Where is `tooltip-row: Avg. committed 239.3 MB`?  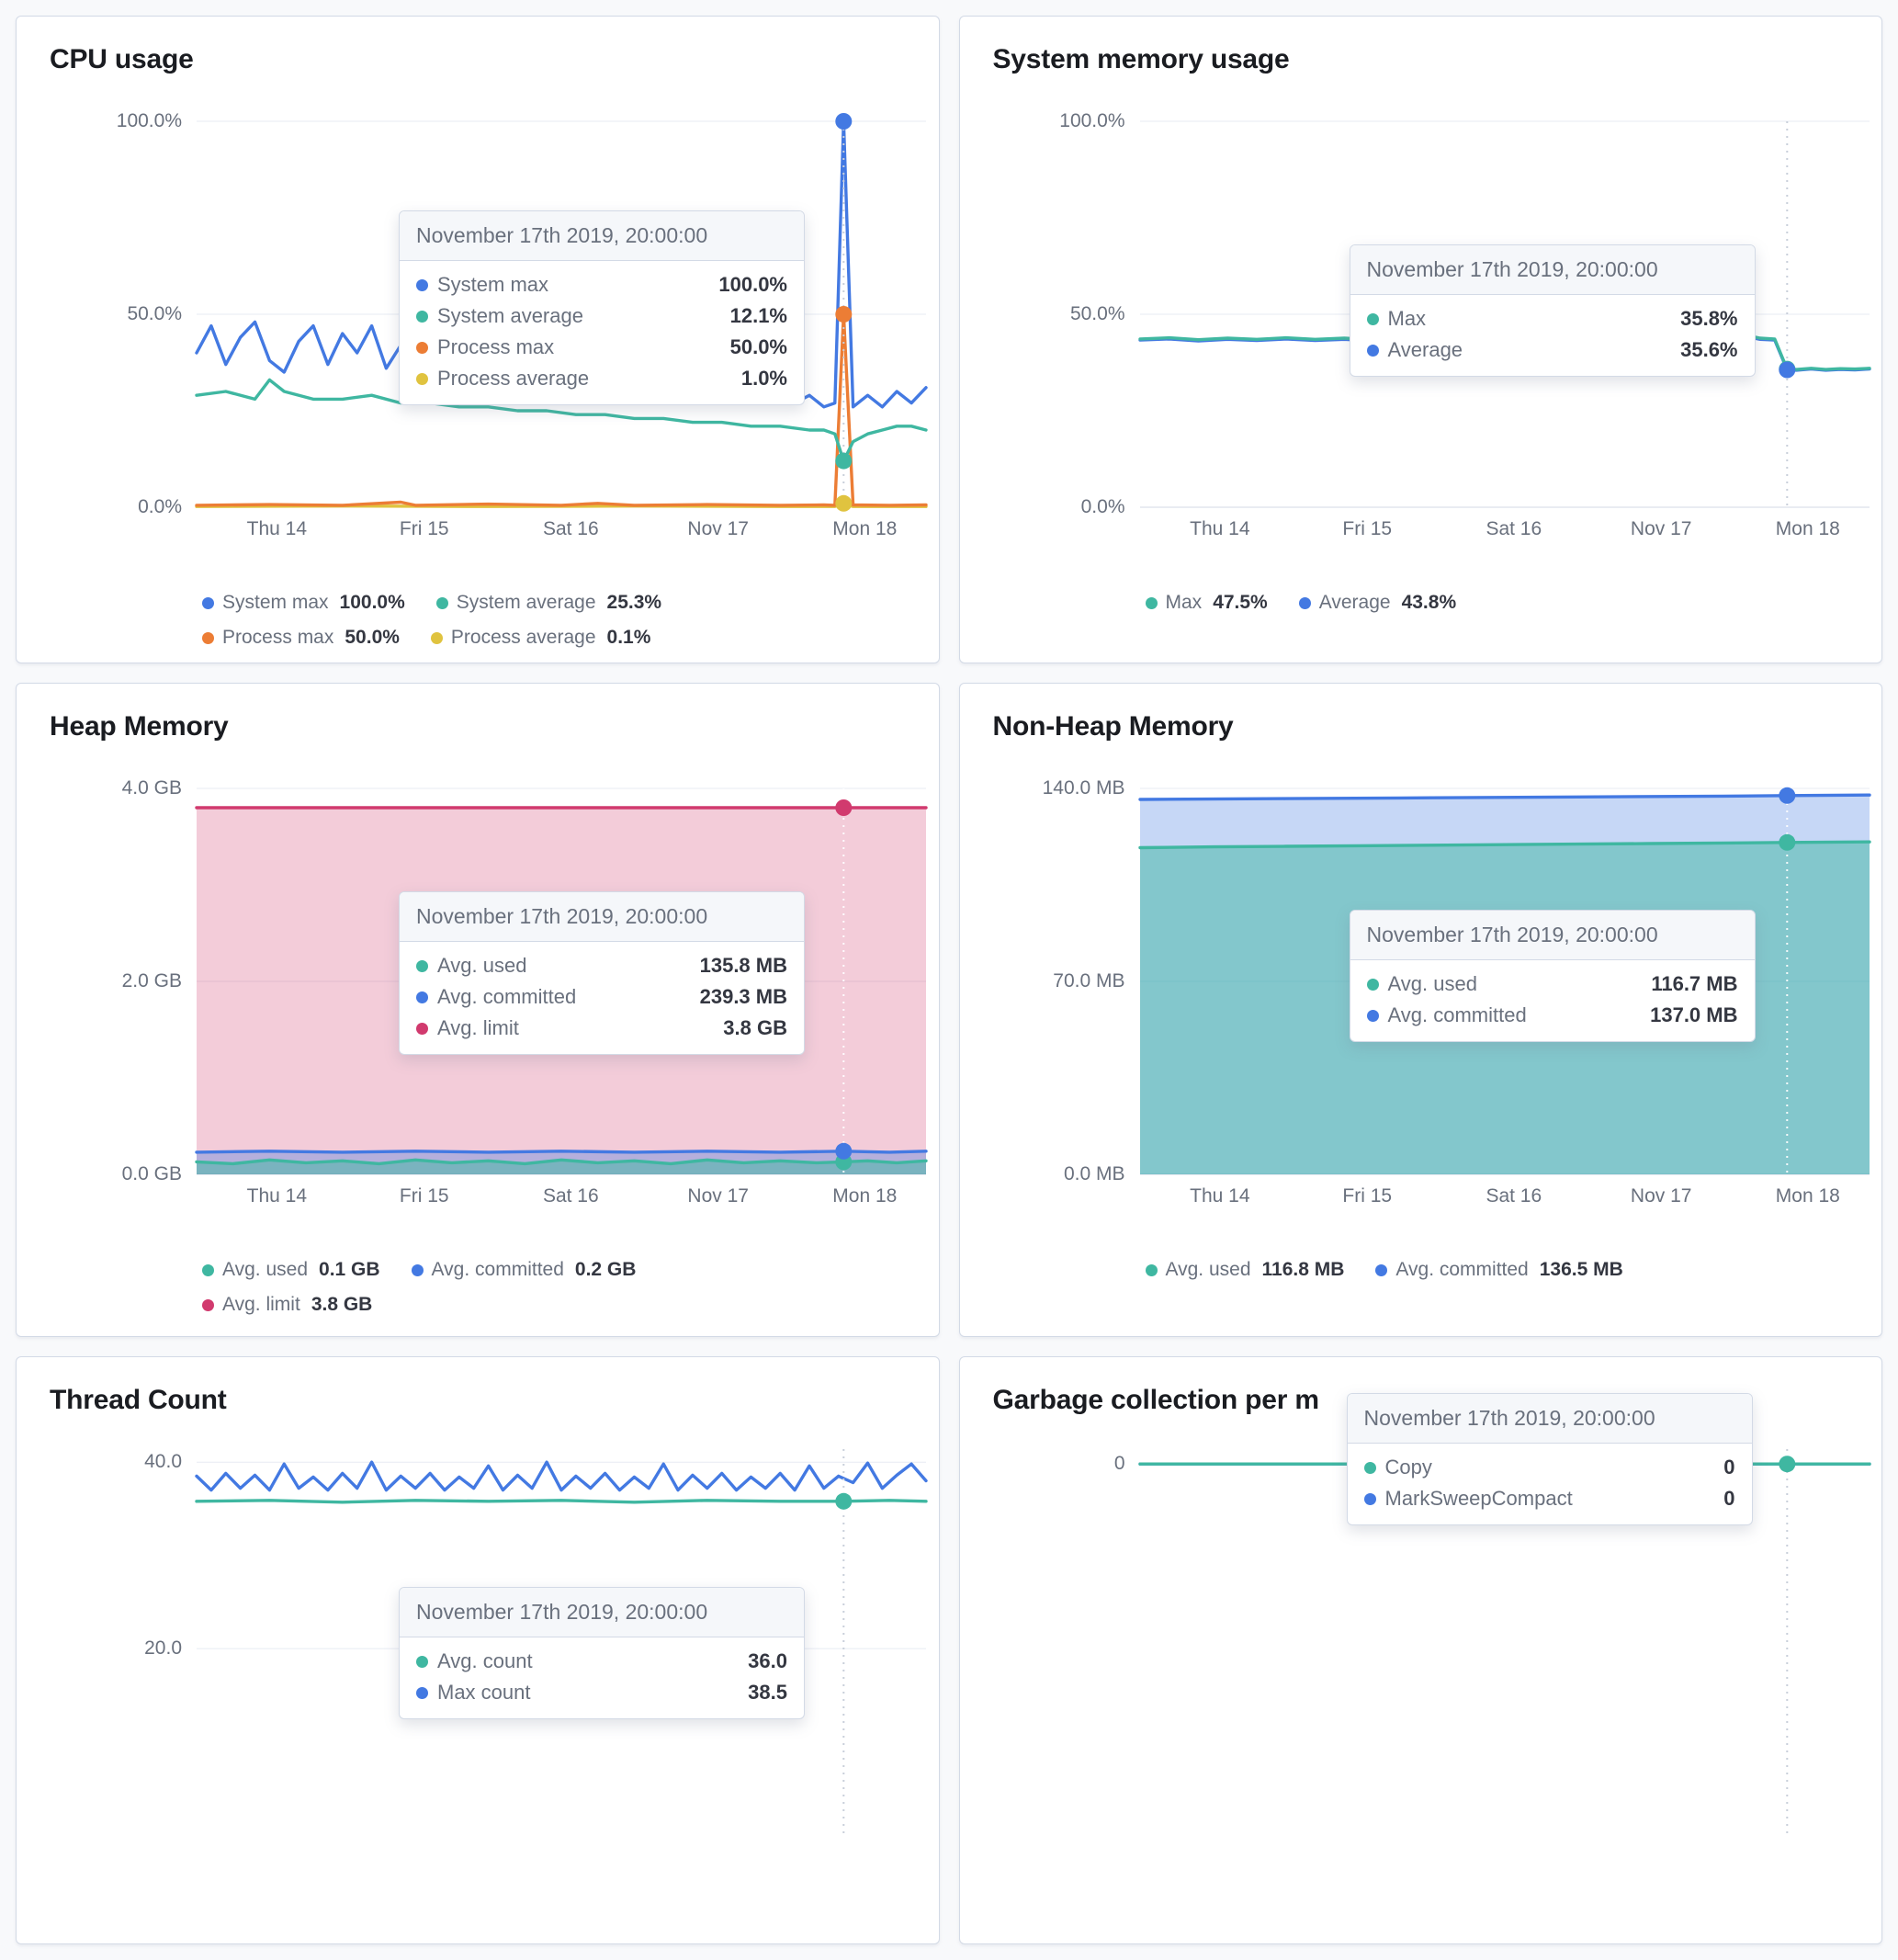
tooltip-row: Avg. committed 239.3 MB is located at coordinates (601, 997).